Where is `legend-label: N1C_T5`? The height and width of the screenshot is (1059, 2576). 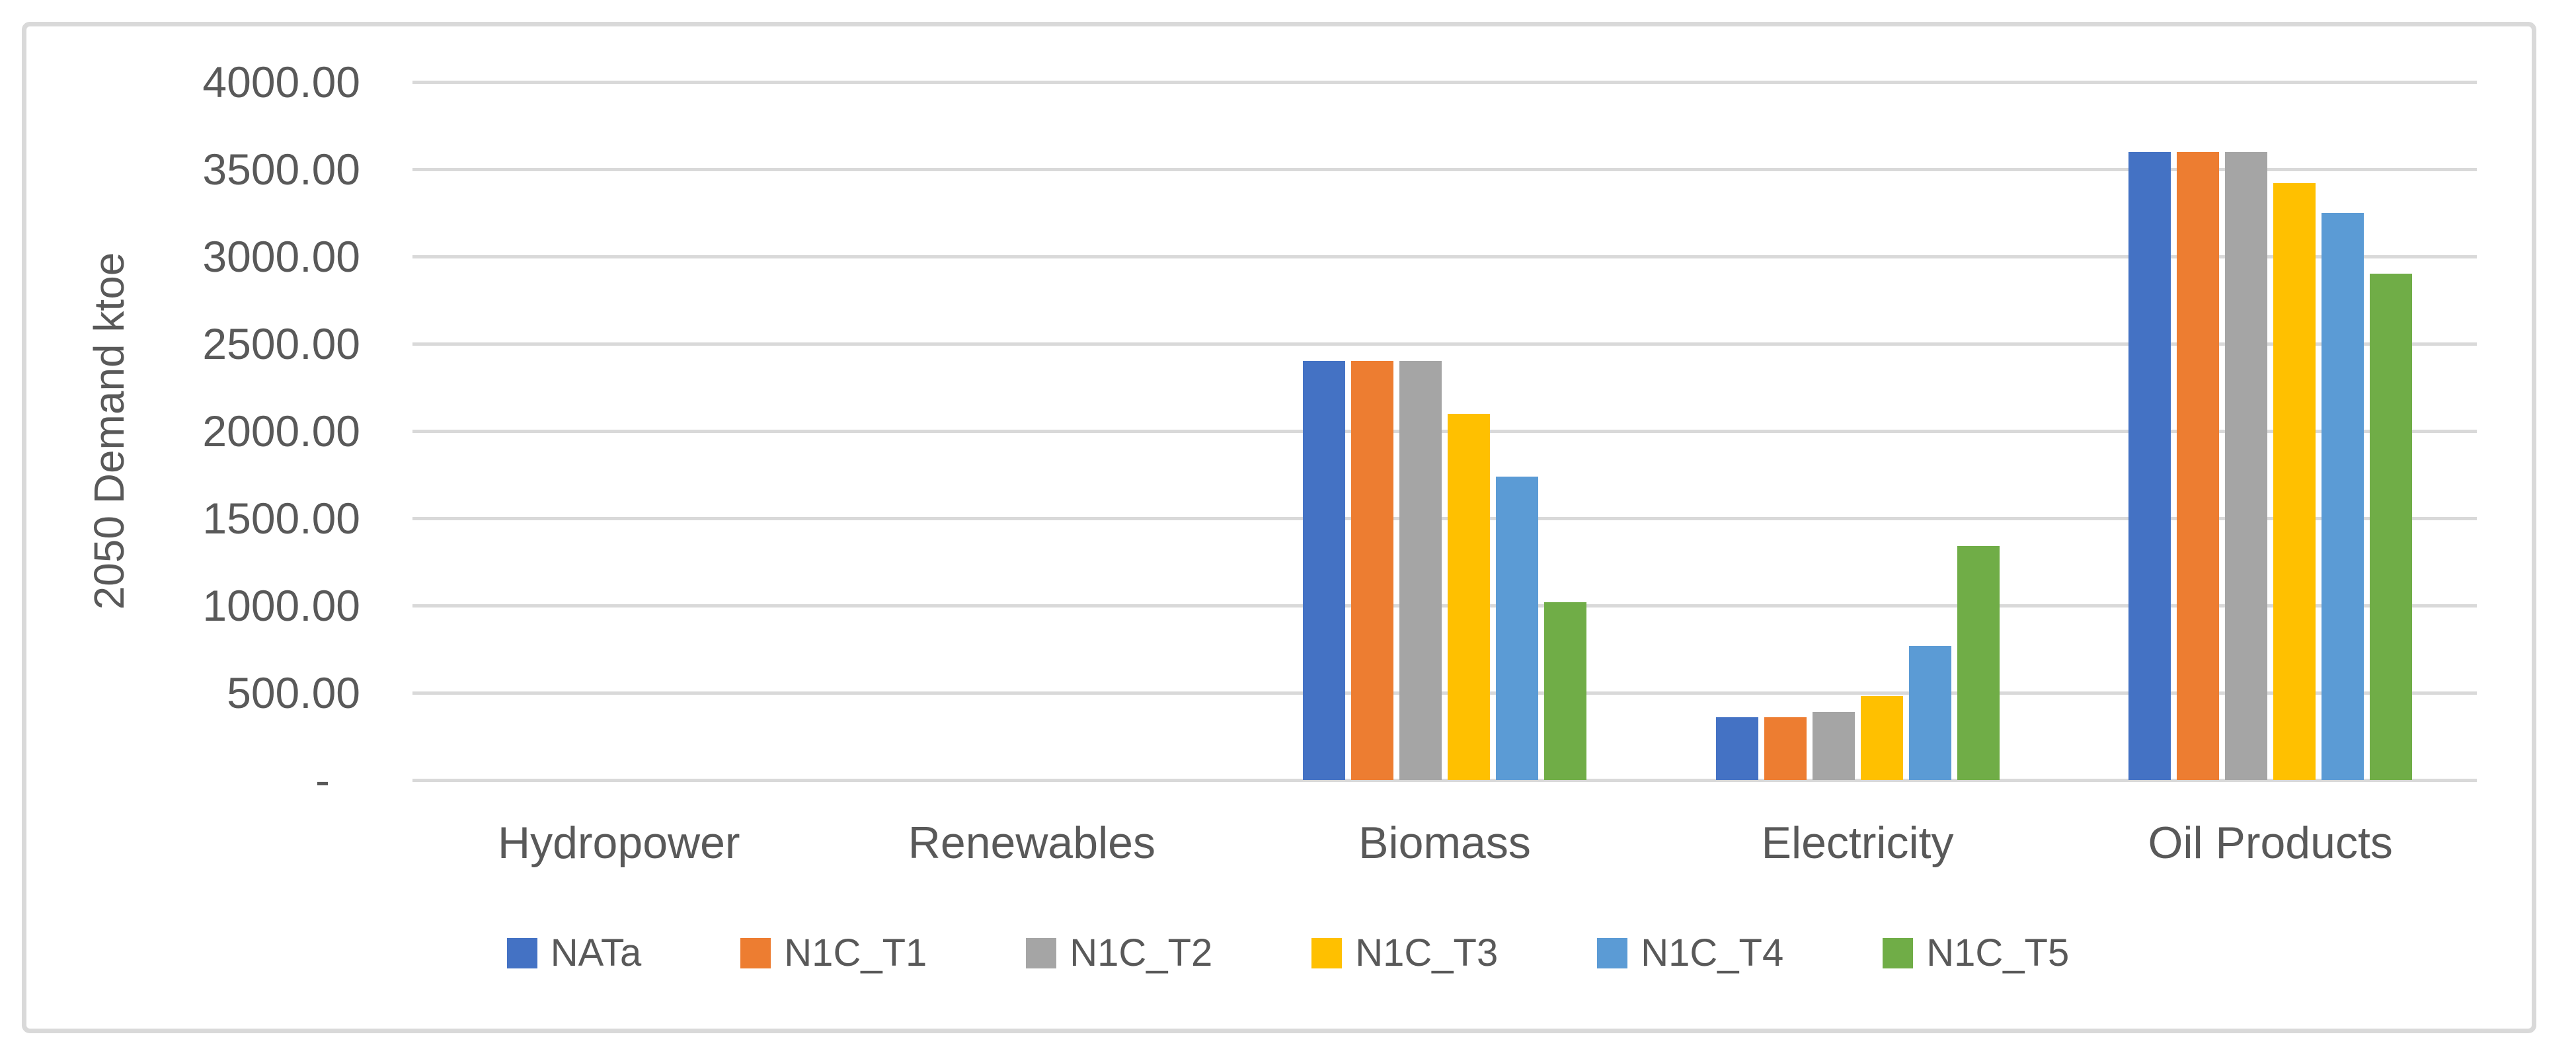
legend-label: N1C_T5 is located at coordinates (1998, 952).